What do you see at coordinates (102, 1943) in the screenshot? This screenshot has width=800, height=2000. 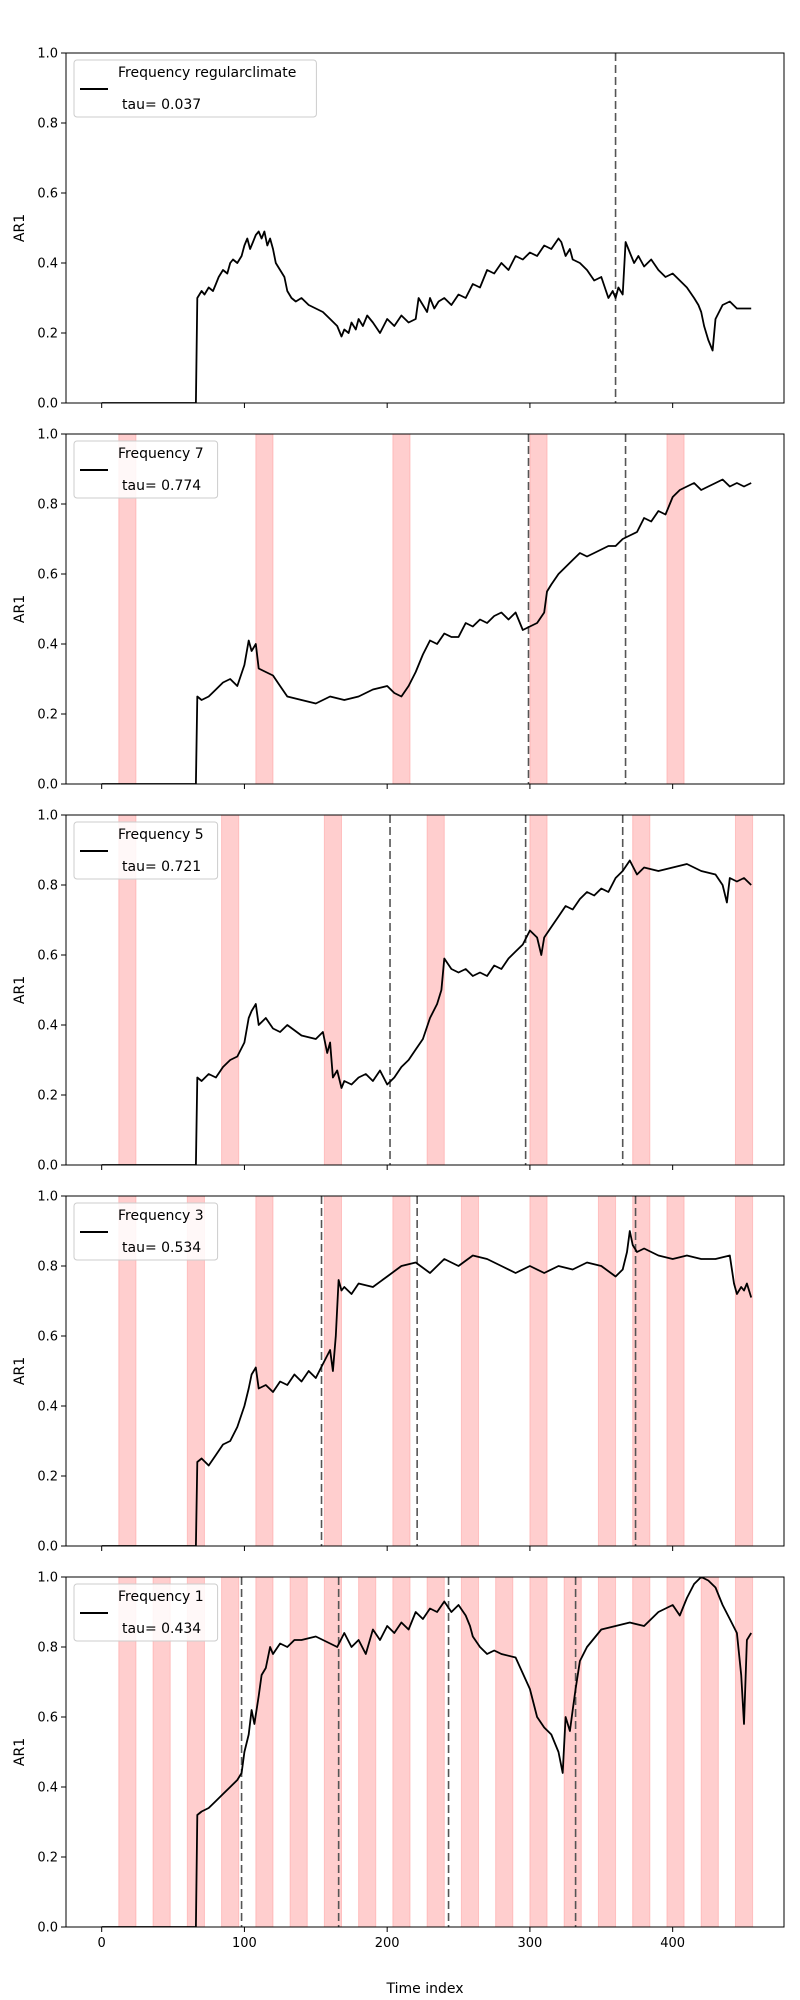 I see `x-tick-label: 0` at bounding box center [102, 1943].